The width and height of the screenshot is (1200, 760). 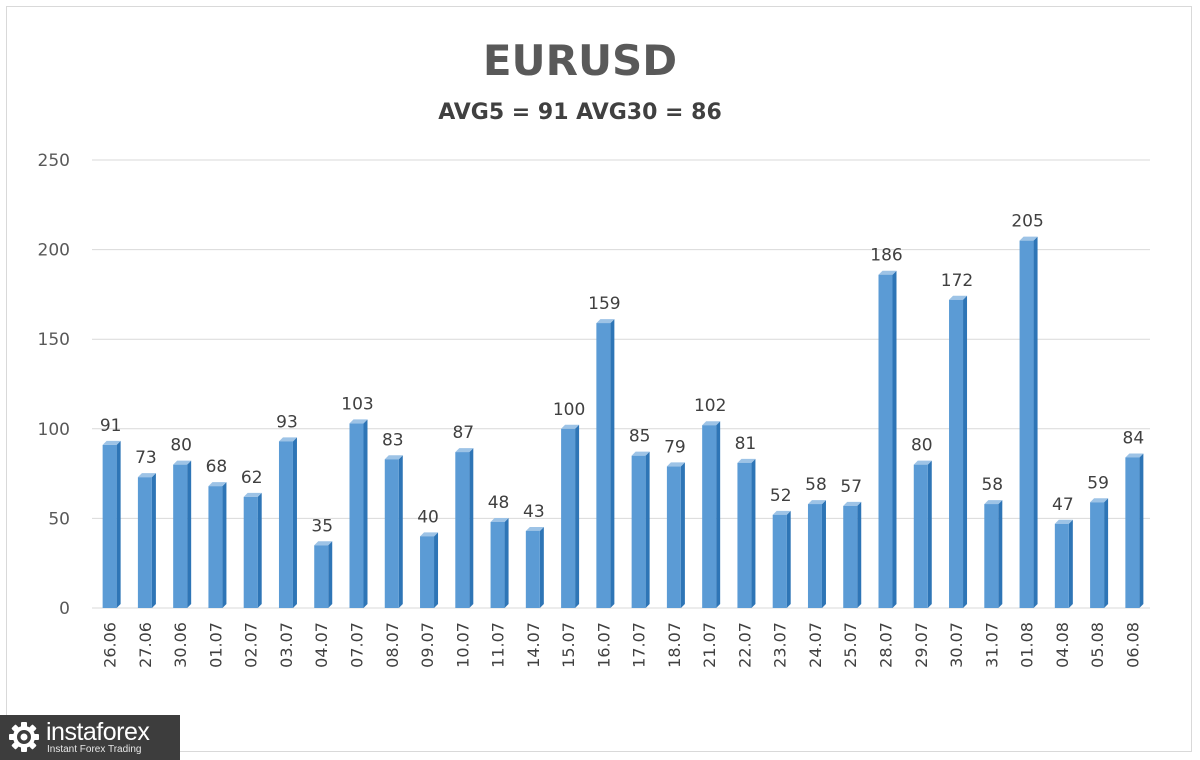 What do you see at coordinates (24, 737) in the screenshot?
I see `instaforex-logo-icon` at bounding box center [24, 737].